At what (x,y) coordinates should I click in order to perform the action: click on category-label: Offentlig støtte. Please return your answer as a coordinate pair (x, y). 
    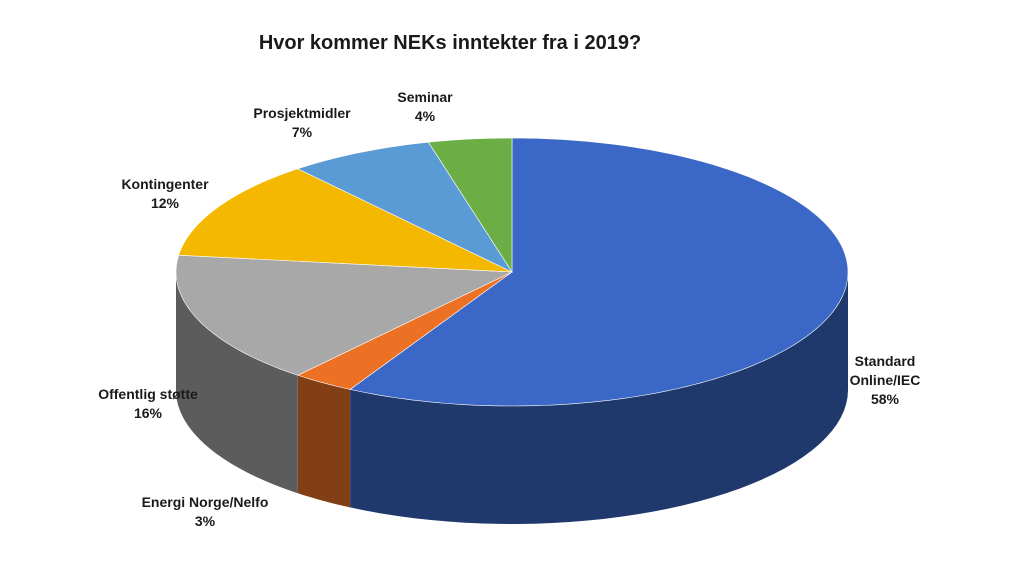
    Looking at the image, I should click on (148, 394).